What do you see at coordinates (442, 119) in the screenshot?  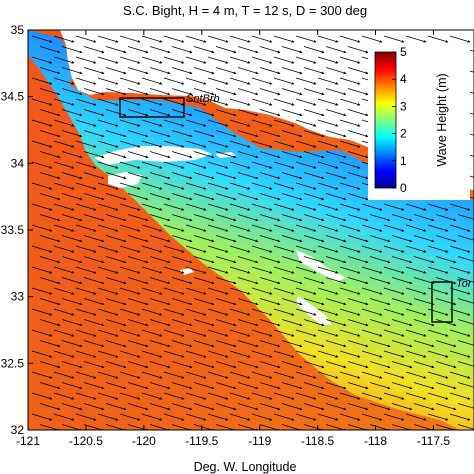 I see `colorbar-label: Wave Height (m)` at bounding box center [442, 119].